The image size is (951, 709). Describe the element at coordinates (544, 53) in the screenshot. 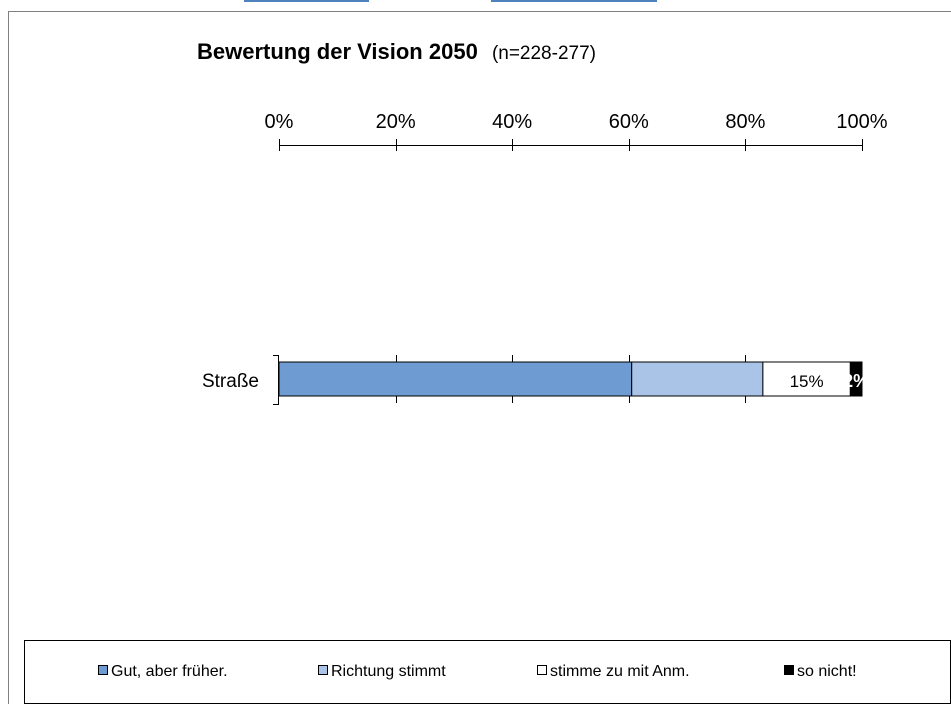

I see `chart-subtitle: (n=228-277)` at that location.